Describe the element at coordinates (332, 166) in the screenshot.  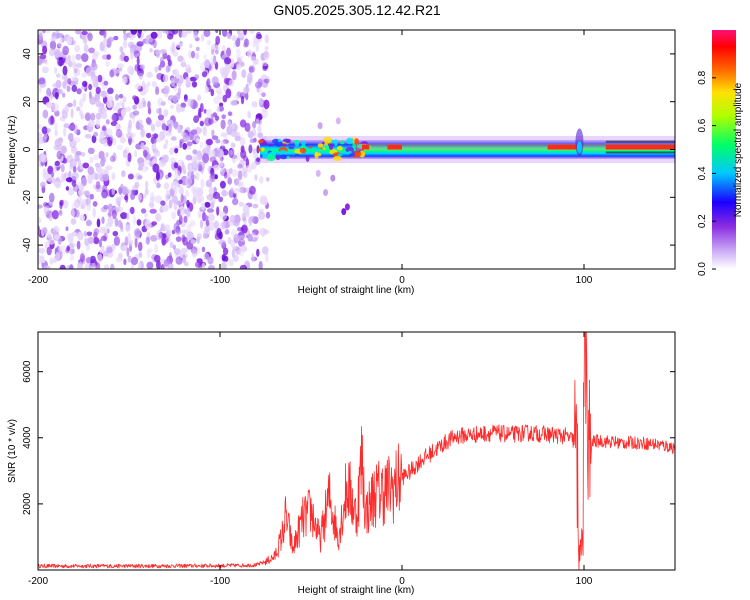
I see `isolated-blobs` at that location.